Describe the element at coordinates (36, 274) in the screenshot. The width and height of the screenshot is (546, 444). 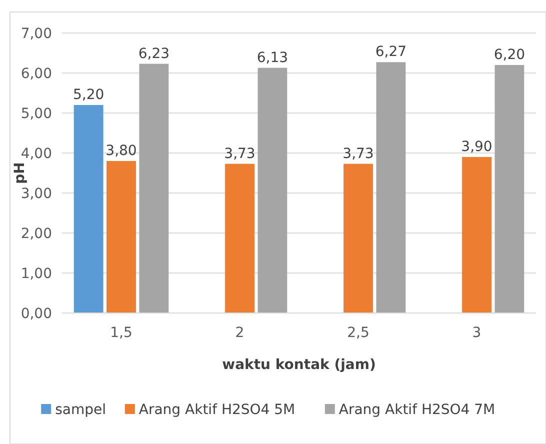
I see `y-tick-label: 1,00` at that location.